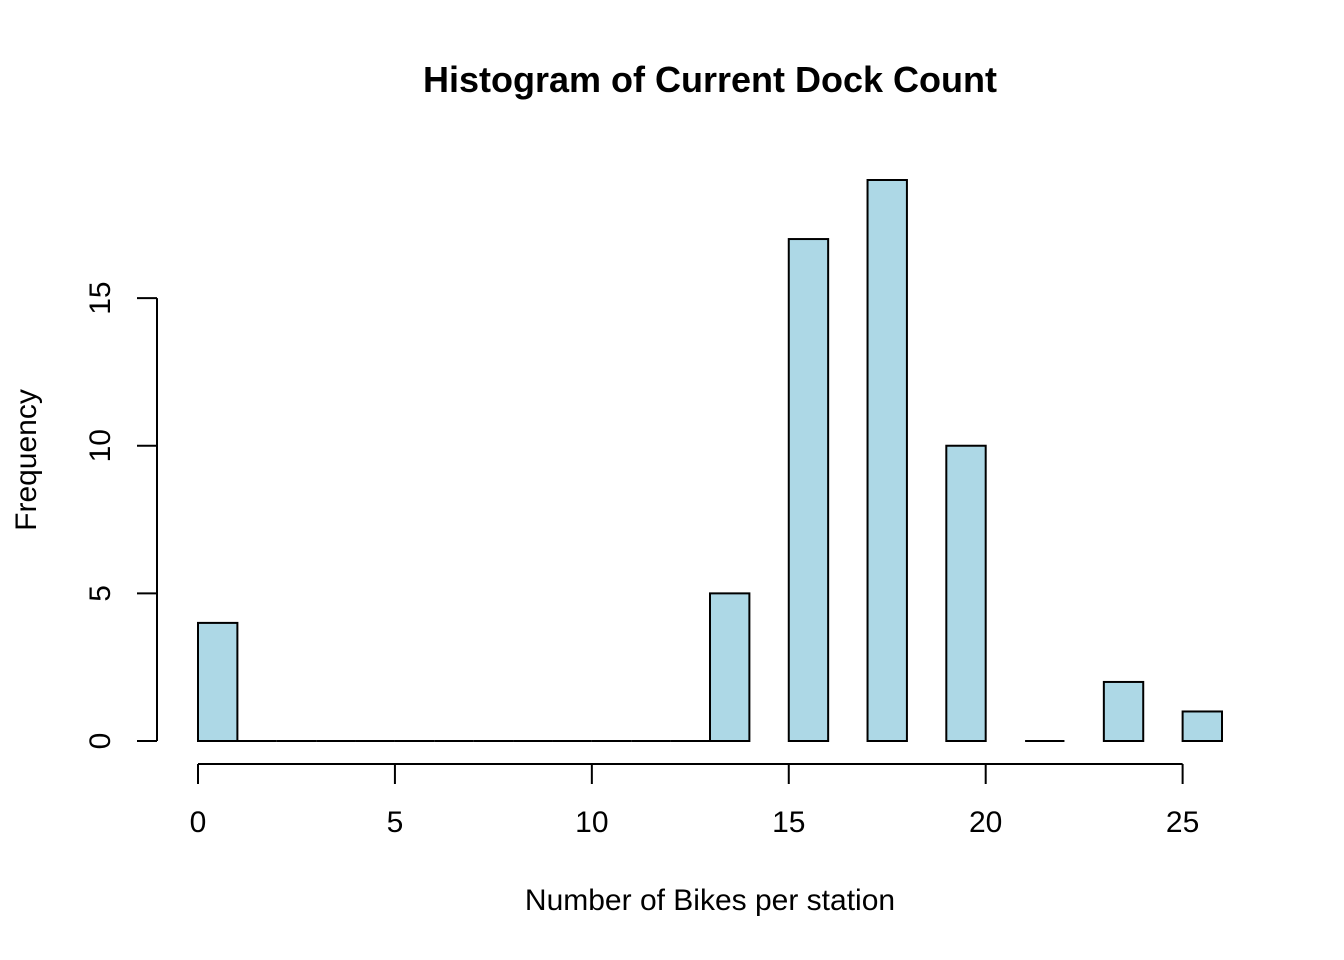 This screenshot has width=1344, height=960. What do you see at coordinates (26, 460) in the screenshot?
I see `y-axis-label: Frequency` at bounding box center [26, 460].